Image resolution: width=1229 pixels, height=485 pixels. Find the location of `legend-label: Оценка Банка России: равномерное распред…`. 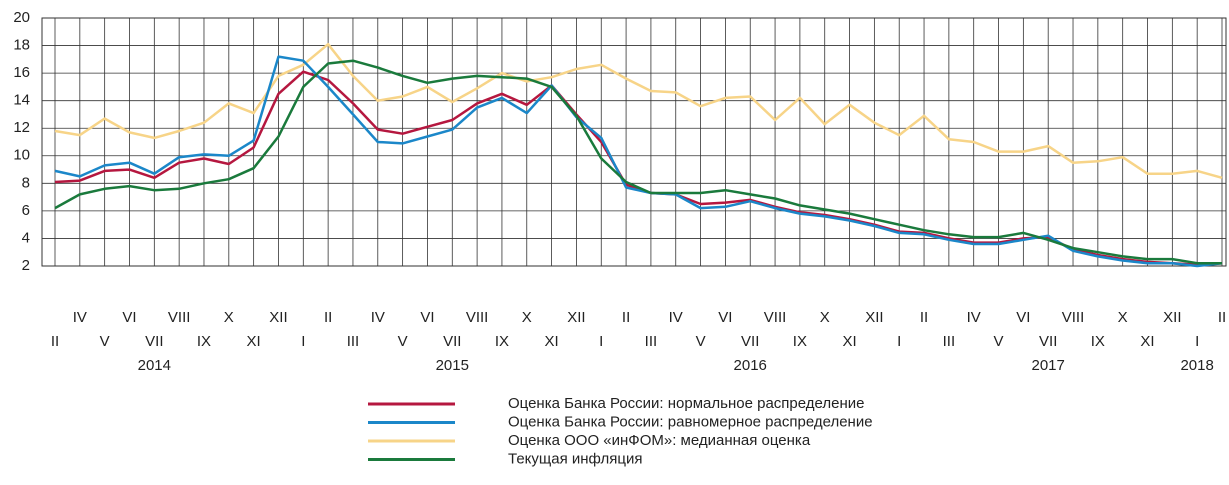

legend-label: Оценка Банка России: равномерное распред… is located at coordinates (690, 421).